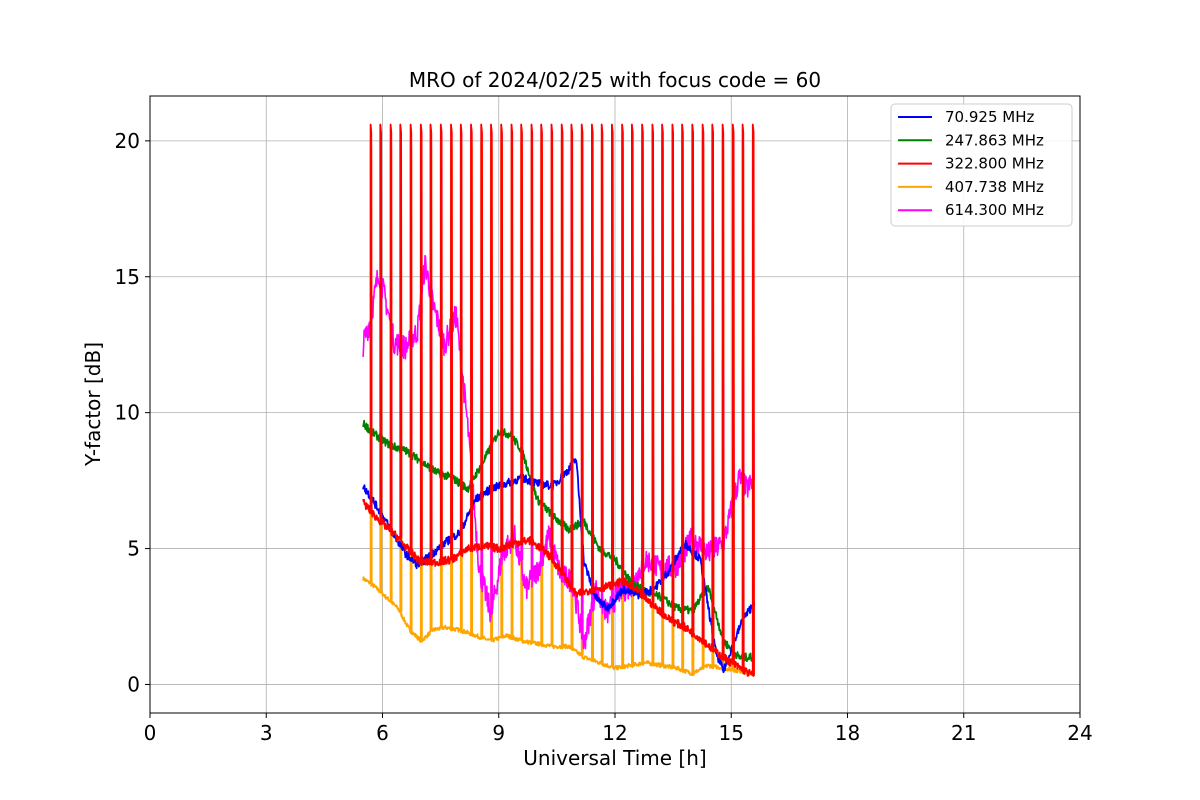 The image size is (1200, 800). What do you see at coordinates (382, 733) in the screenshot?
I see `x-tick-label: 6` at bounding box center [382, 733].